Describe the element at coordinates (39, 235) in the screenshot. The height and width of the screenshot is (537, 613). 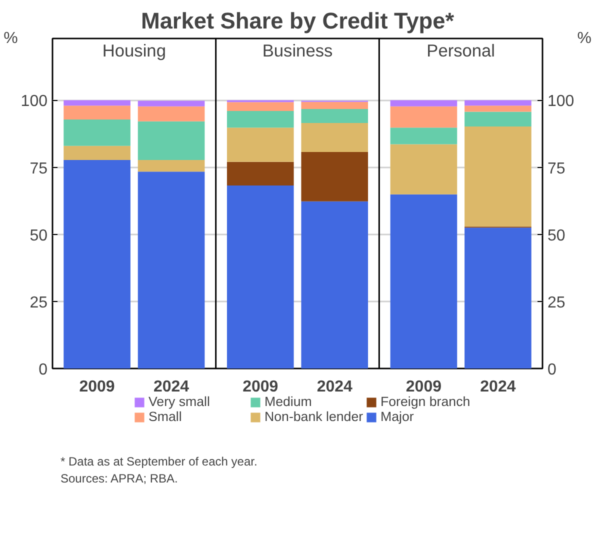
I see `y-tick-label: 50` at that location.